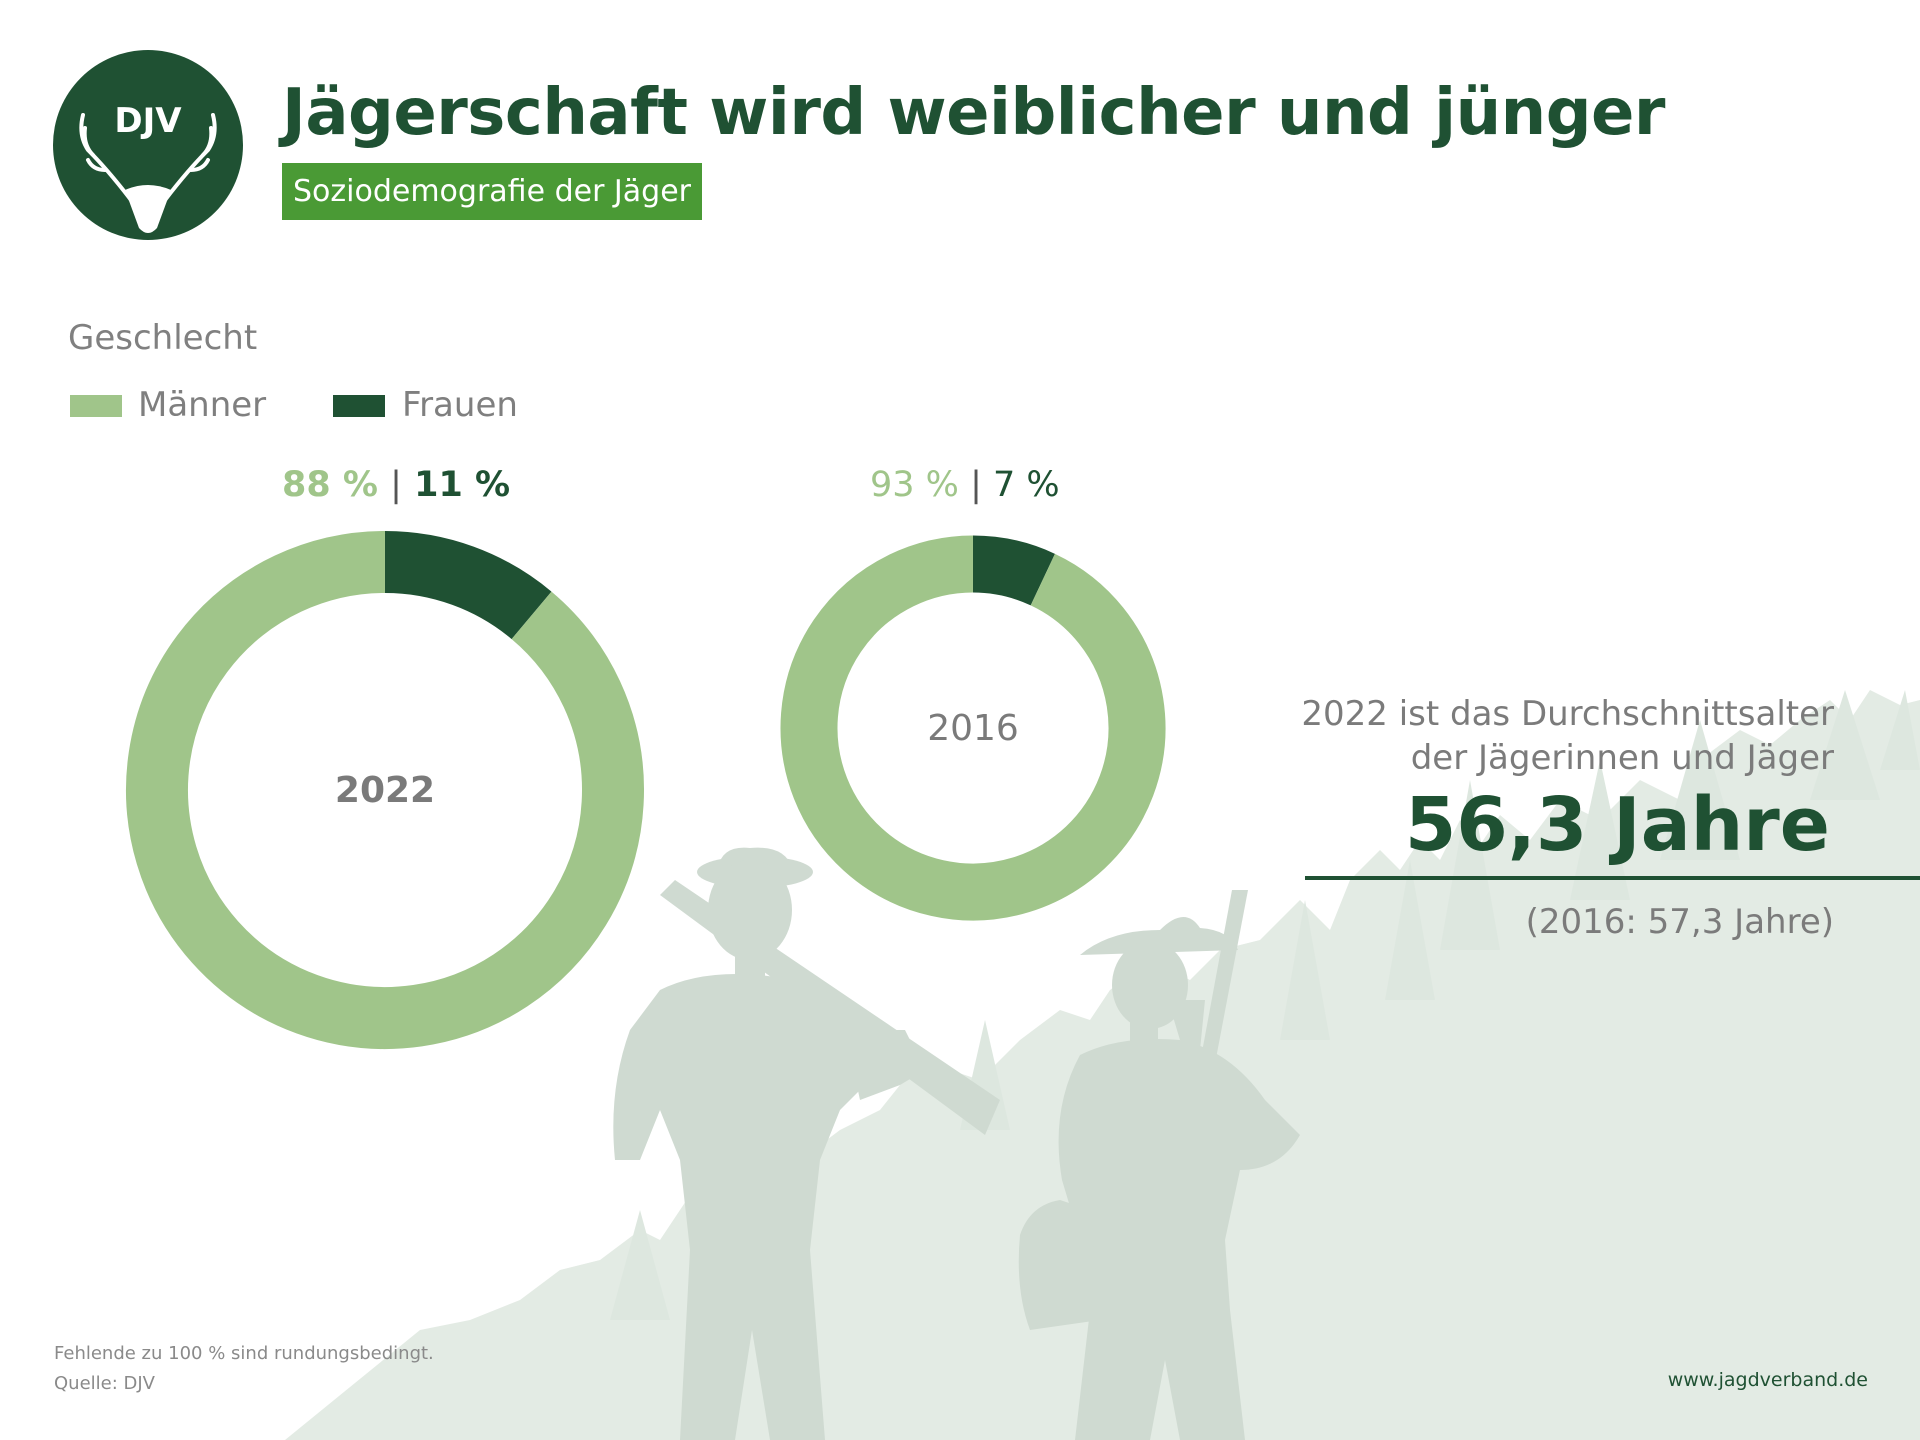  I want to click on percent-frauen-2022: 11 %, so click(462, 485).